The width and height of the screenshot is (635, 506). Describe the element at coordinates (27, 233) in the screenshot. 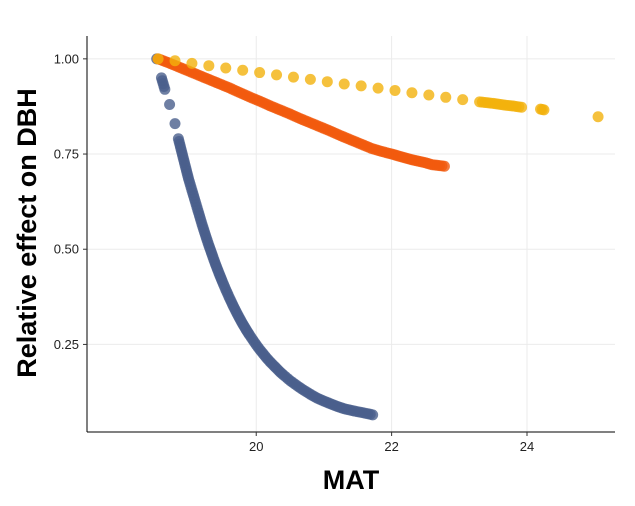

I see `y-axis-title: Relative effect on DBH` at that location.